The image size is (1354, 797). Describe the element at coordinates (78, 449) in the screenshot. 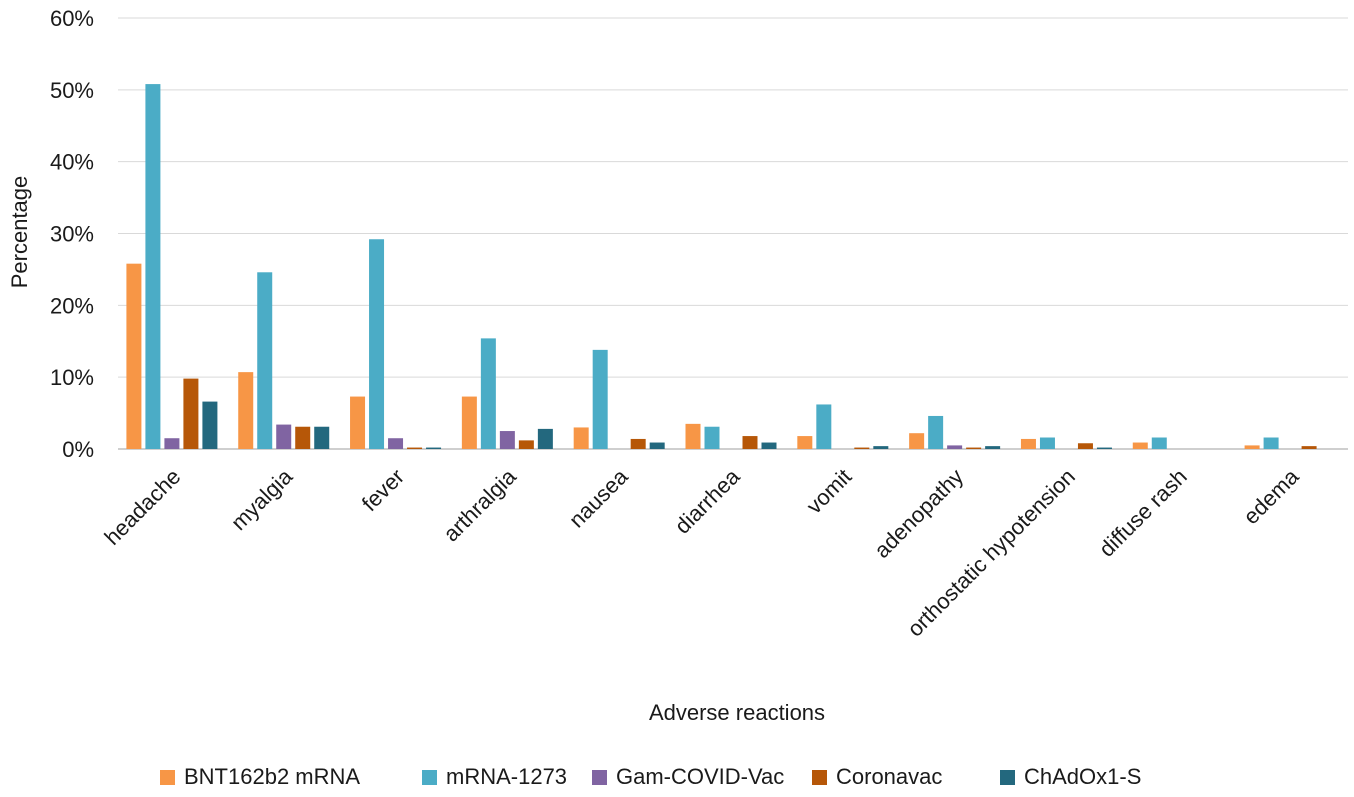

I see `y-tick-label: 0%` at that location.